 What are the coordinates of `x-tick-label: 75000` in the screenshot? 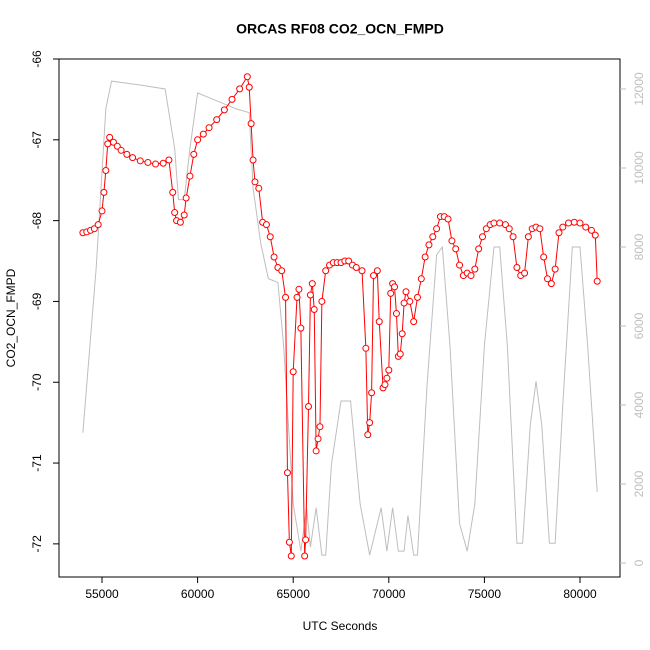 It's located at (485, 594).